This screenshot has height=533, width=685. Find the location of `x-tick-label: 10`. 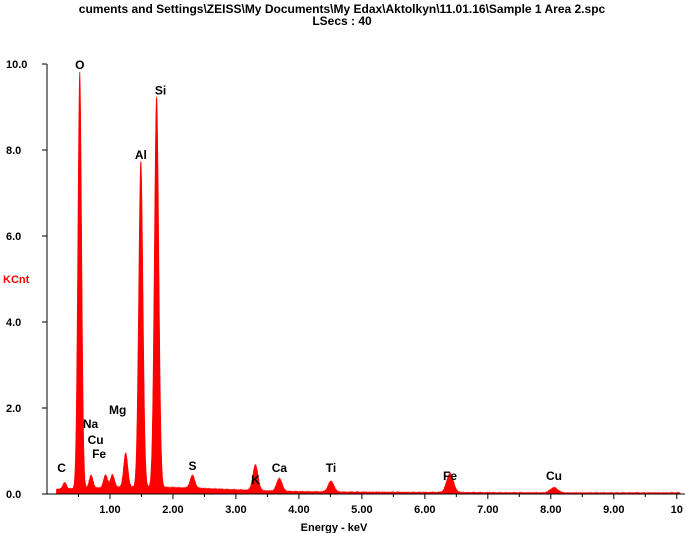

x-tick-label: 10 is located at coordinates (677, 510).